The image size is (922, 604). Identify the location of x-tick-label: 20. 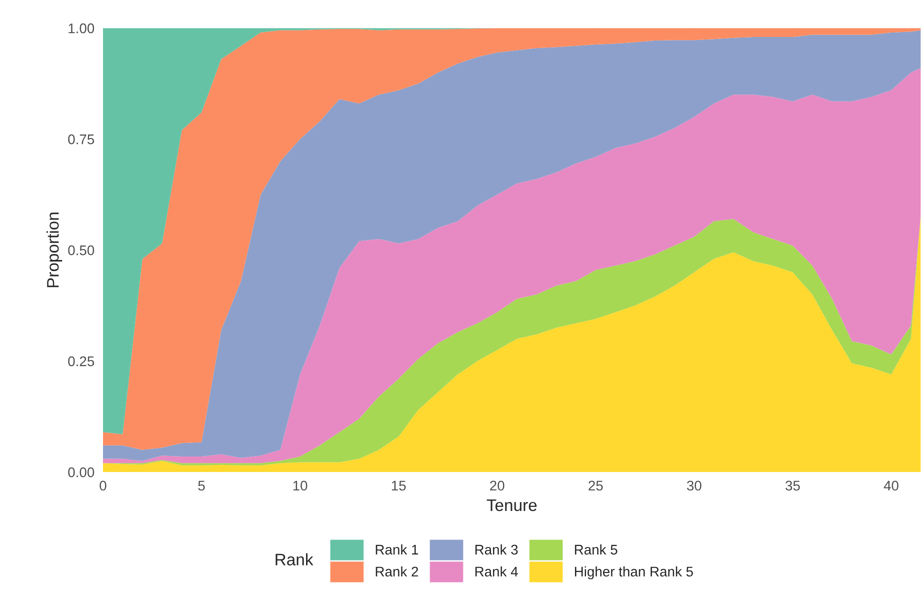
(497, 485).